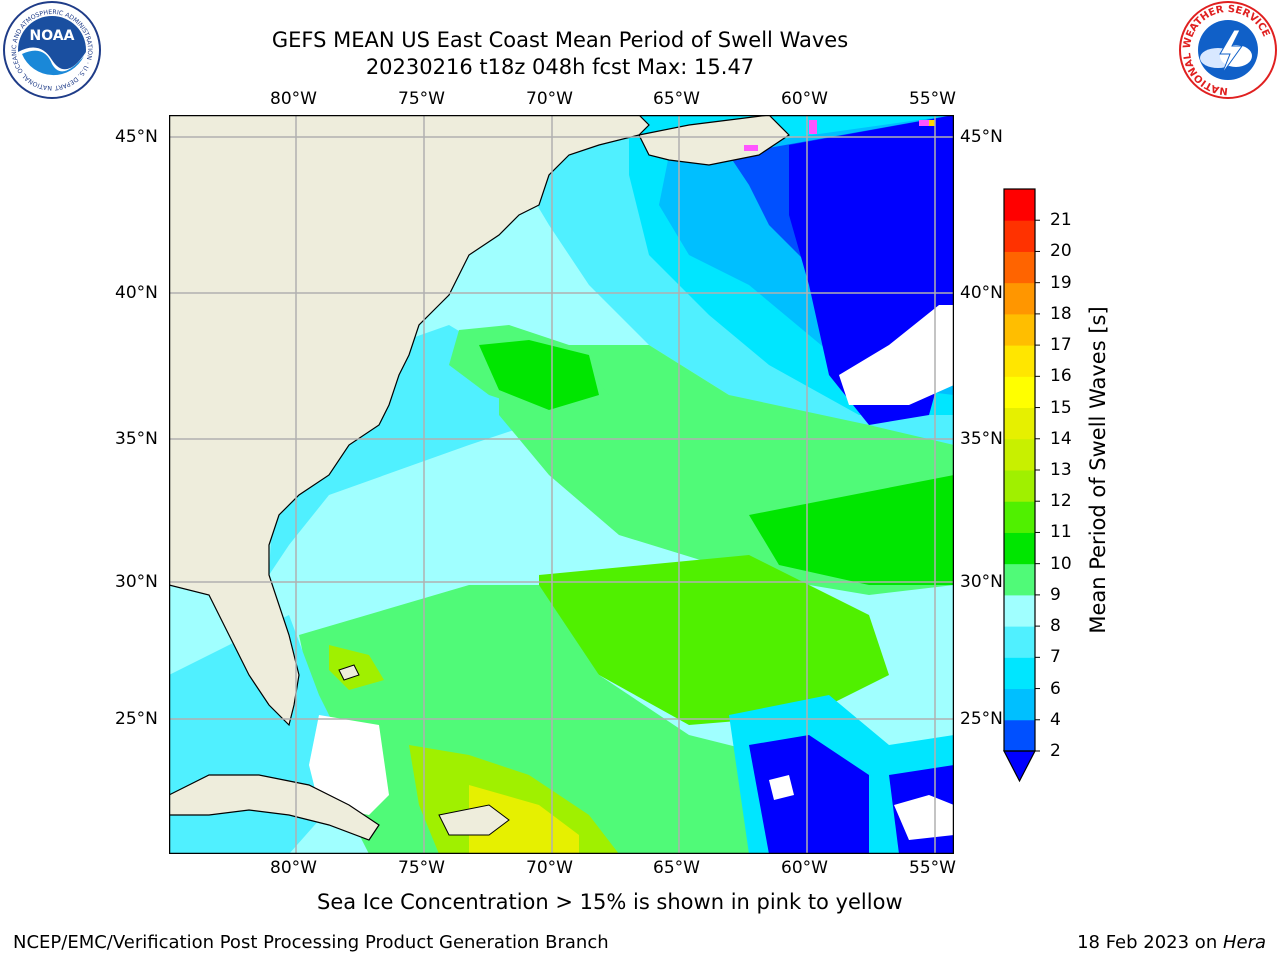 Image resolution: width=1280 pixels, height=960 pixels. Describe the element at coordinates (1061, 532) in the screenshot. I see `colorbar-tick-label: 11` at that location.